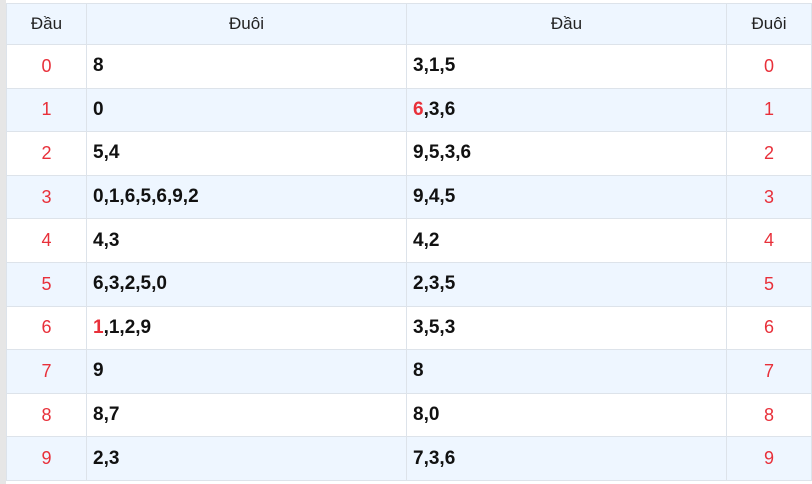  What do you see at coordinates (769, 24) in the screenshot?
I see `header-duoi-2: Đuôi` at bounding box center [769, 24].